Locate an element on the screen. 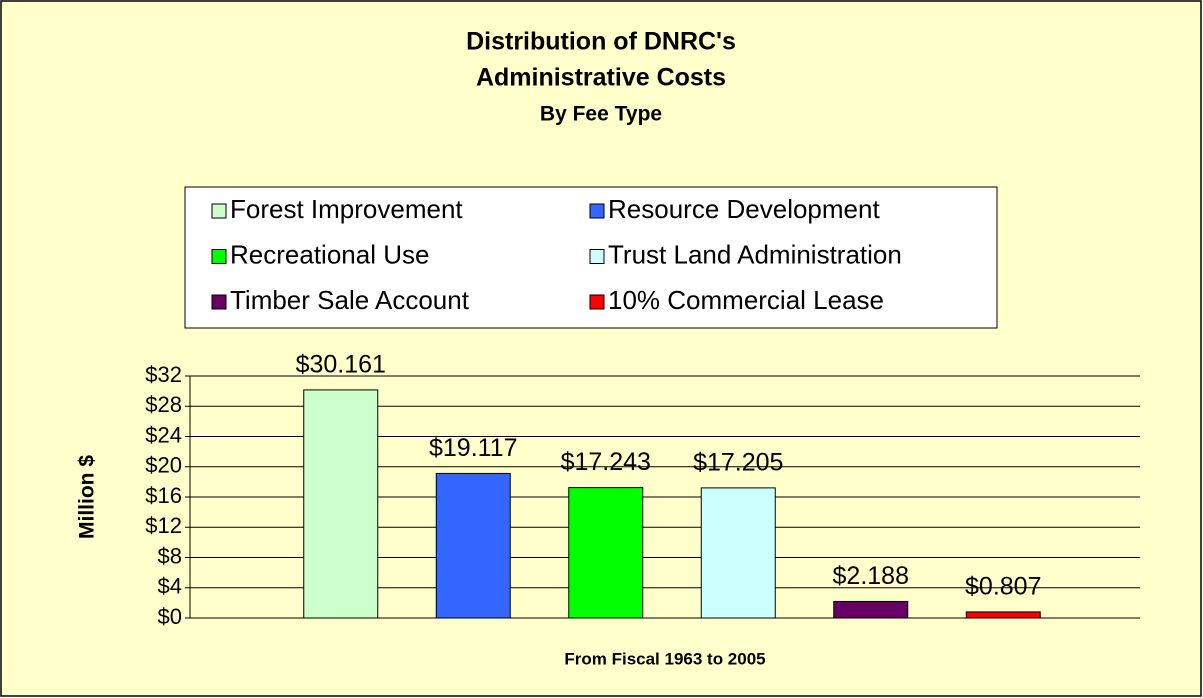 This screenshot has width=1203, height=698. chart-title: Distribution of DNRC's is located at coordinates (601, 42).